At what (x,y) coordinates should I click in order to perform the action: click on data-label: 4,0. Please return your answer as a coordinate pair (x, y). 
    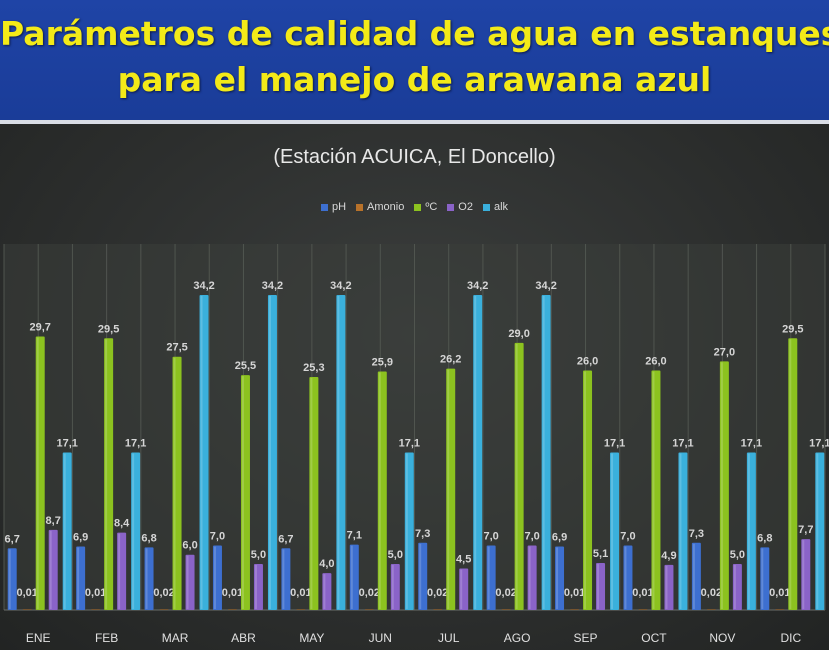
    Looking at the image, I should click on (326, 564).